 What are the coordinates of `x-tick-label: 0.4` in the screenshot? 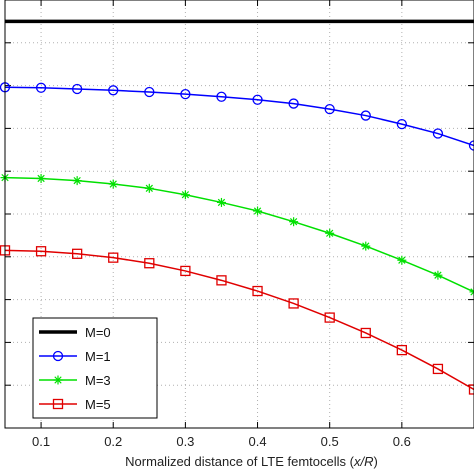 It's located at (257, 441).